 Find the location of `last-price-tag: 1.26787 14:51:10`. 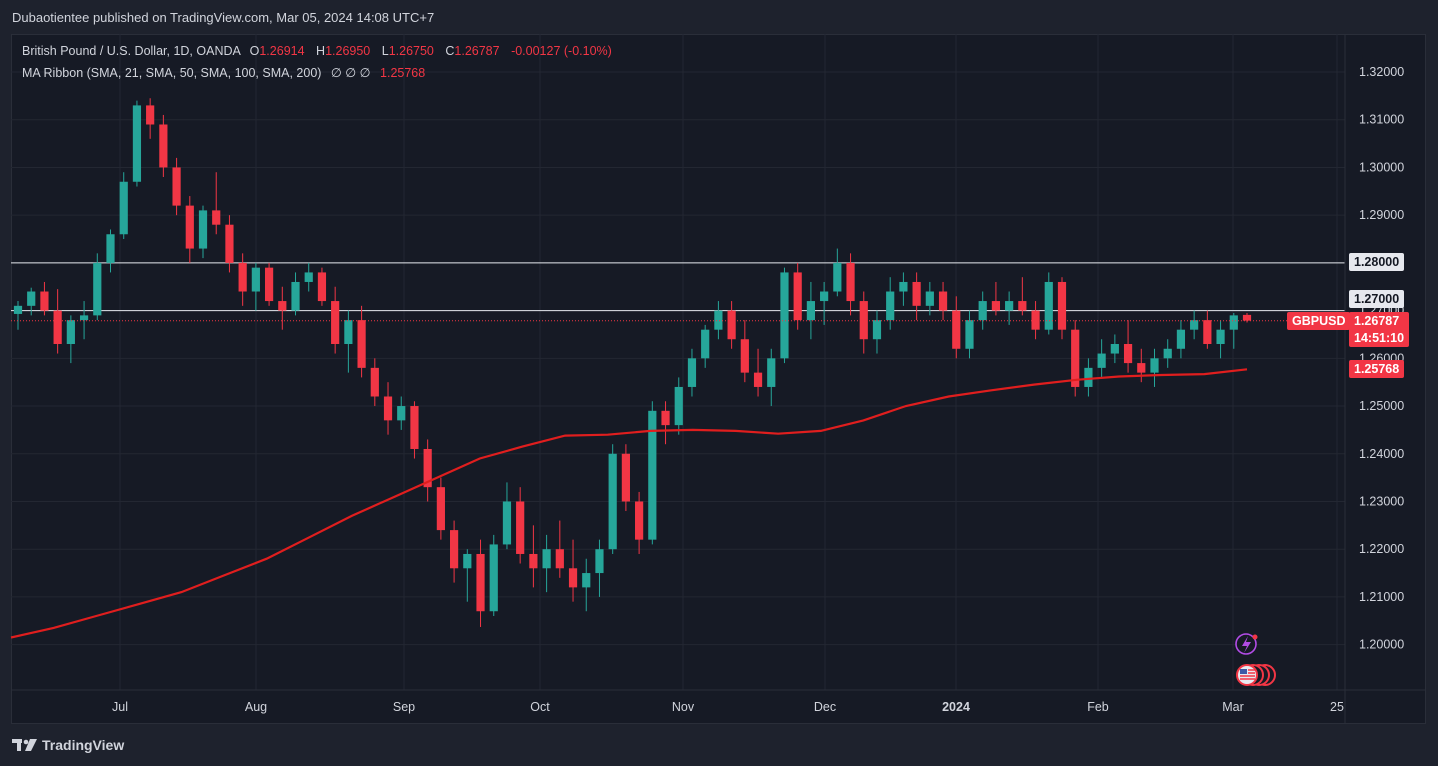

last-price-tag: 1.26787 14:51:10 is located at coordinates (1379, 329).